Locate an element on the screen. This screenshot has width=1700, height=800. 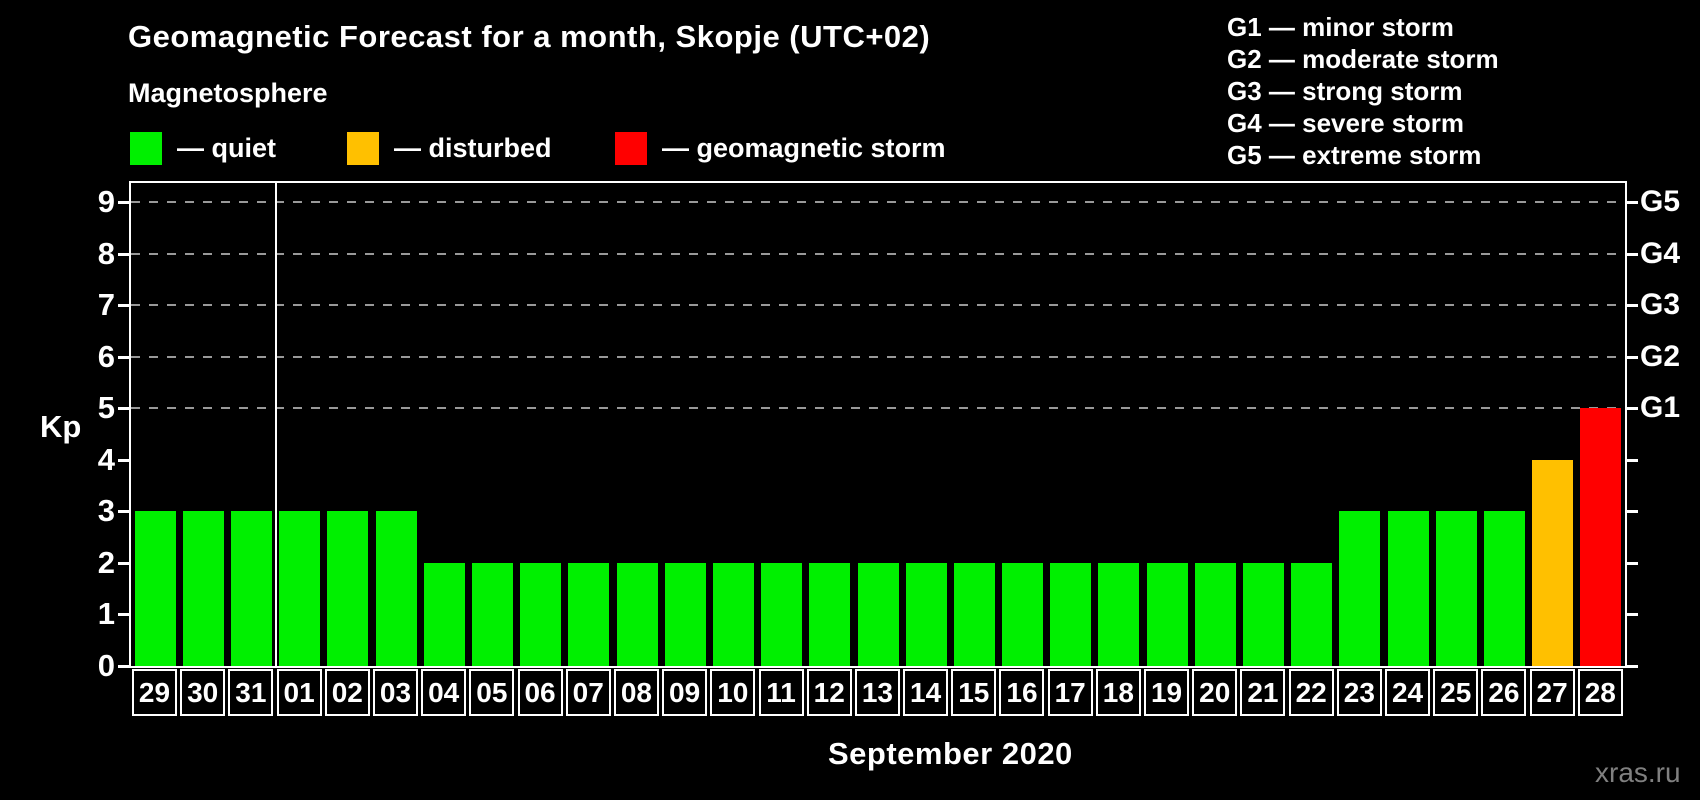
right-axis-label-g5: G5 is located at coordinates (1660, 201).